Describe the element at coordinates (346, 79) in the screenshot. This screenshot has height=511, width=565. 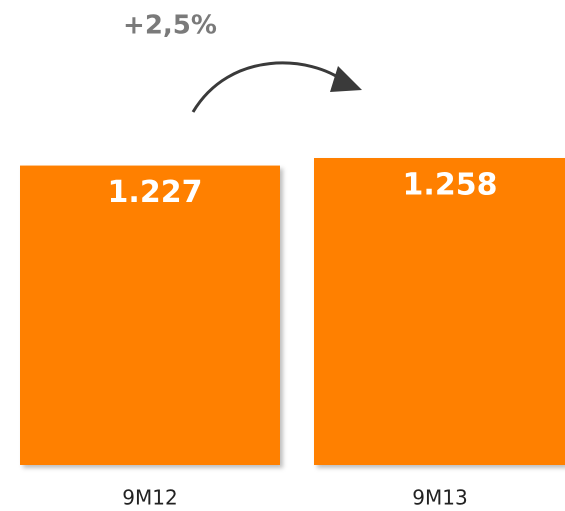
I see `arrow-head` at that location.